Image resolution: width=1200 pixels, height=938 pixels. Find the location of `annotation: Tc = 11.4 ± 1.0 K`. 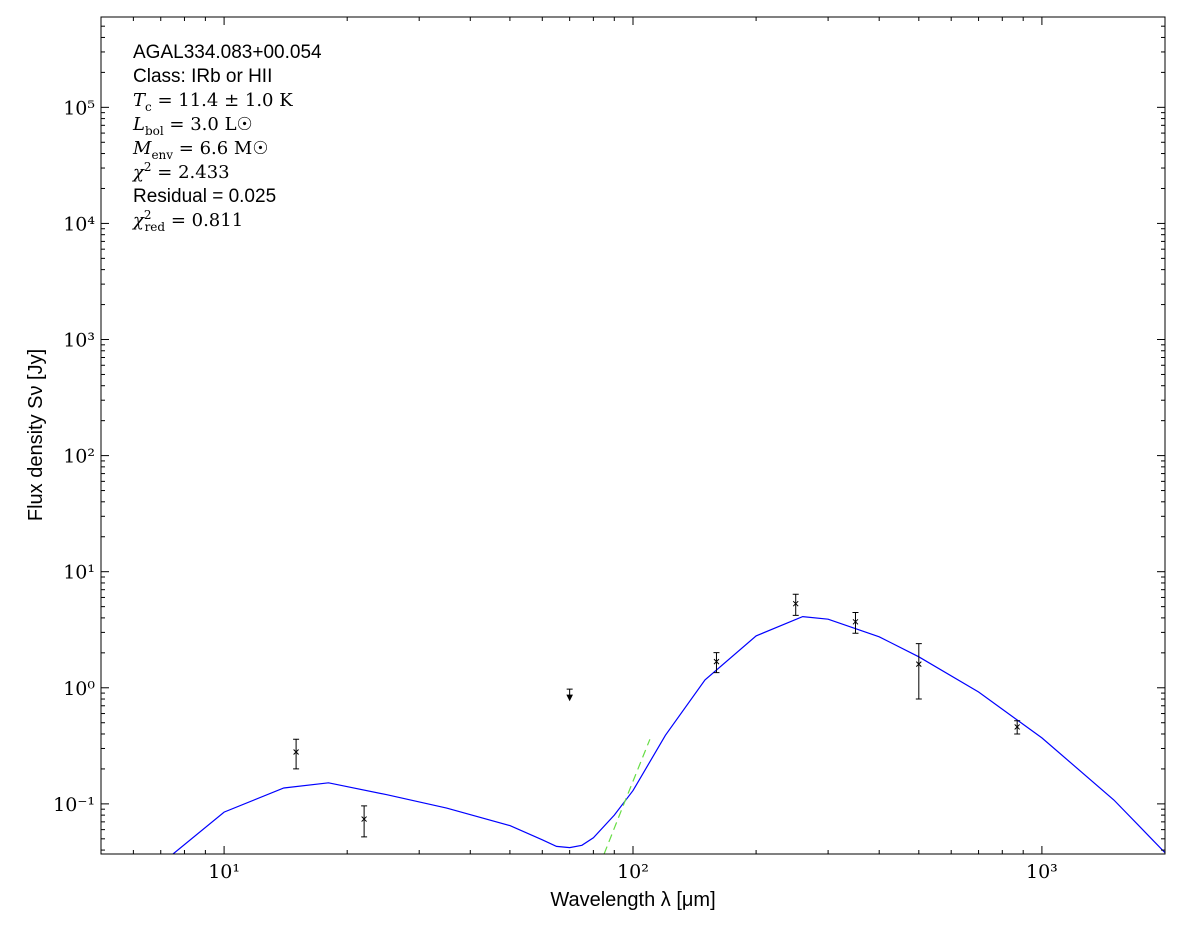

annotation: Tc = 11.4 ± 1.0 K is located at coordinates (213, 102).